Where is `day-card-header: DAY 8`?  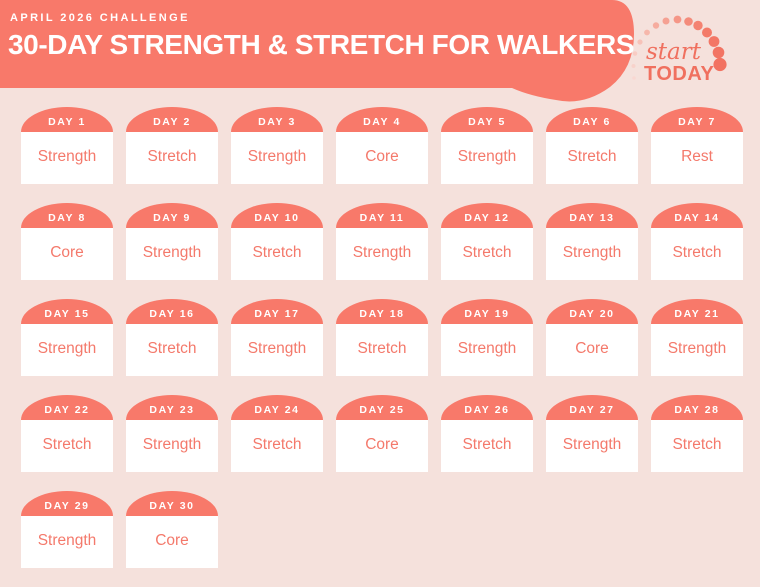
day-card-header: DAY 8 is located at coordinates (67, 215).